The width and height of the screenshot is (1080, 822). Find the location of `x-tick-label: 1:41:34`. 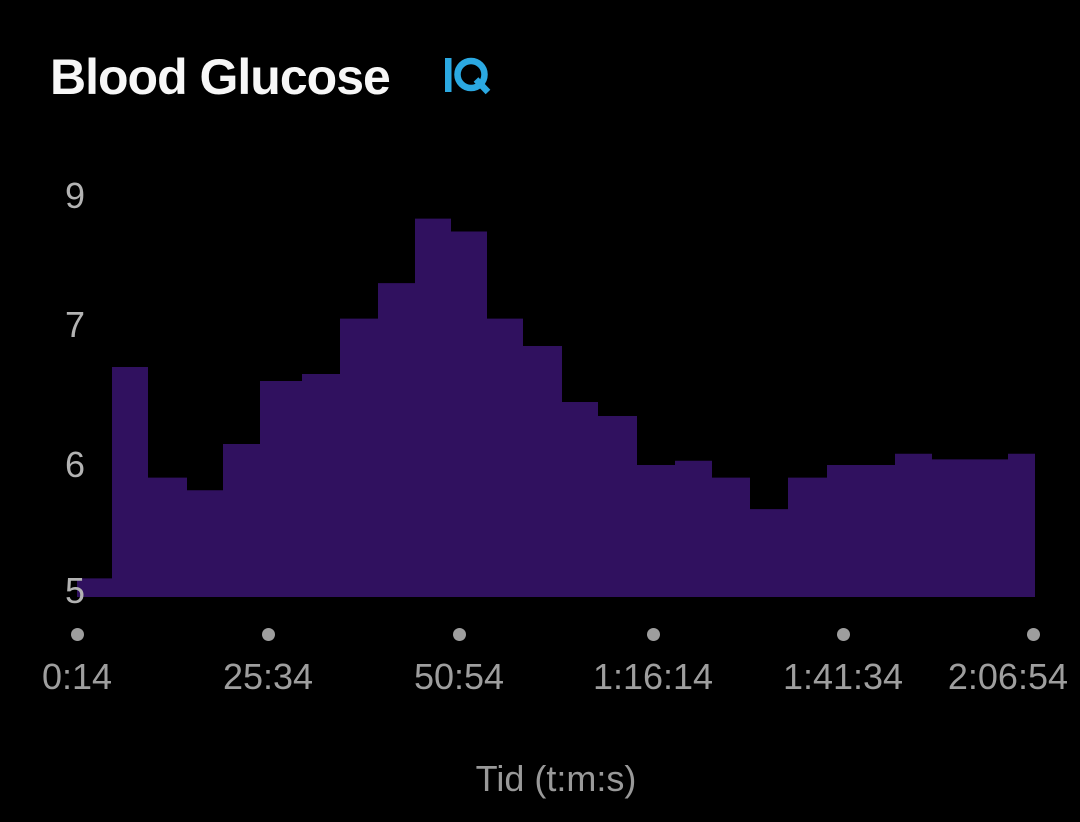

x-tick-label: 1:41:34 is located at coordinates (843, 676).